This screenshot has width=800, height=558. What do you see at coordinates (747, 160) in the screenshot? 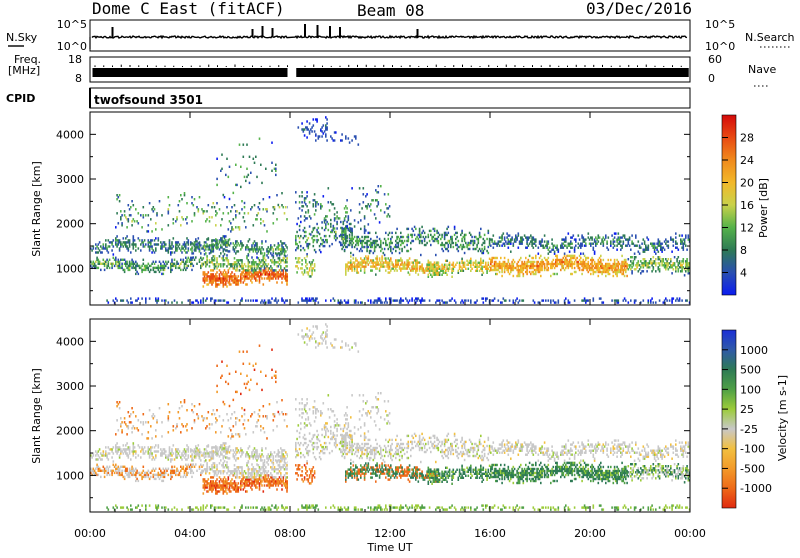
I see `power-colorbar-tick-label: 24` at bounding box center [747, 160].